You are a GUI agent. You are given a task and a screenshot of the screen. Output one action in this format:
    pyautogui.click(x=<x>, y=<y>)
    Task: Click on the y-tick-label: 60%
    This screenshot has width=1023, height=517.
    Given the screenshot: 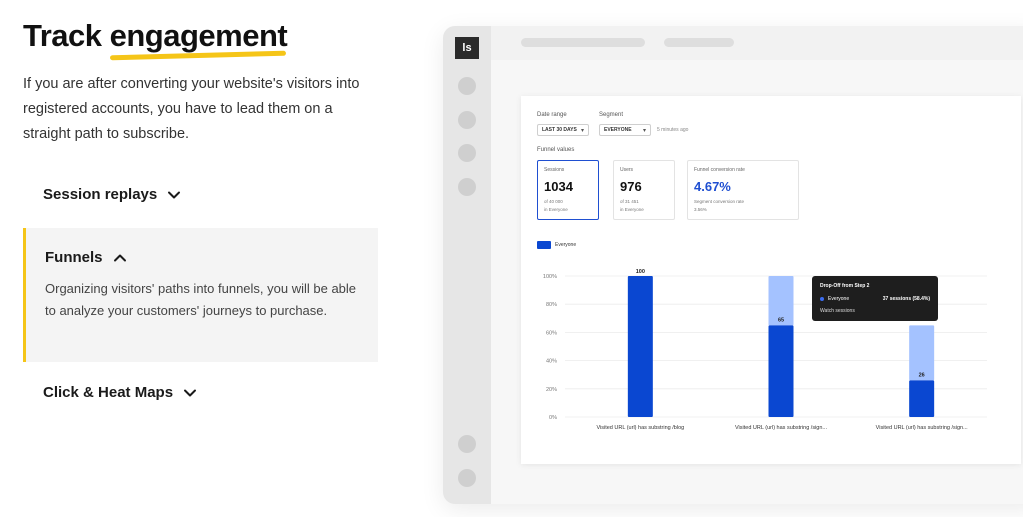 What is the action you would take?
    pyautogui.click(x=551, y=333)
    